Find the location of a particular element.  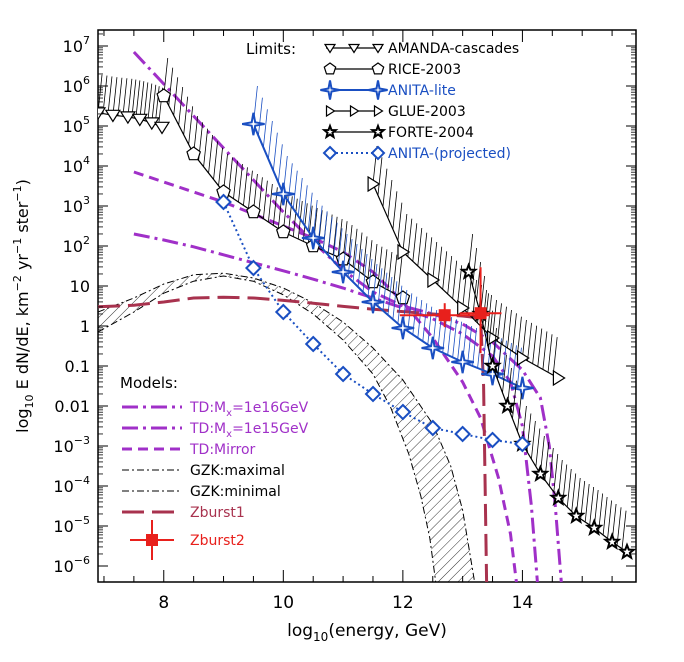

y-tick-label: 10² is located at coordinates (76, 245).